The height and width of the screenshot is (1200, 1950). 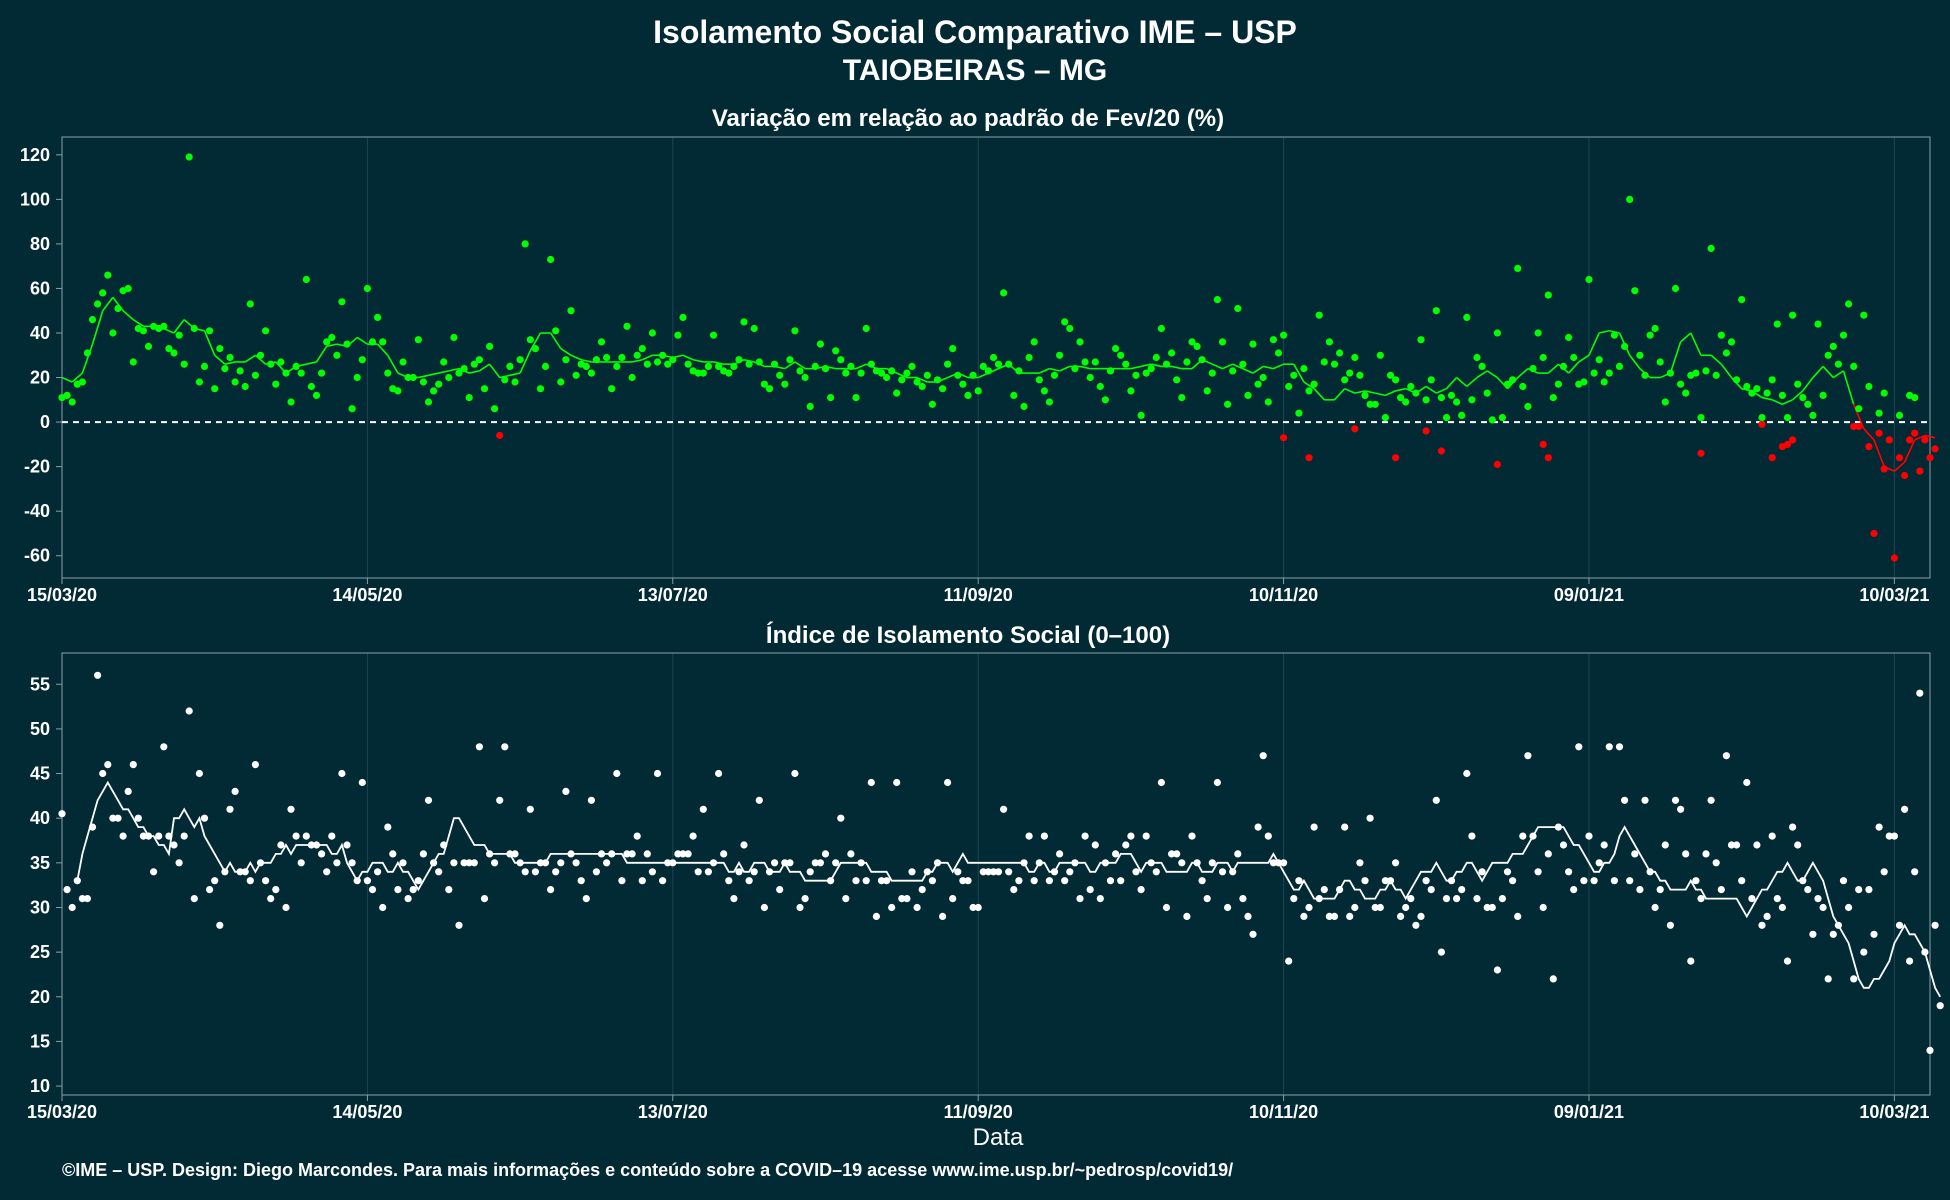 I want to click on y-tick-label: 35, so click(x=40, y=863).